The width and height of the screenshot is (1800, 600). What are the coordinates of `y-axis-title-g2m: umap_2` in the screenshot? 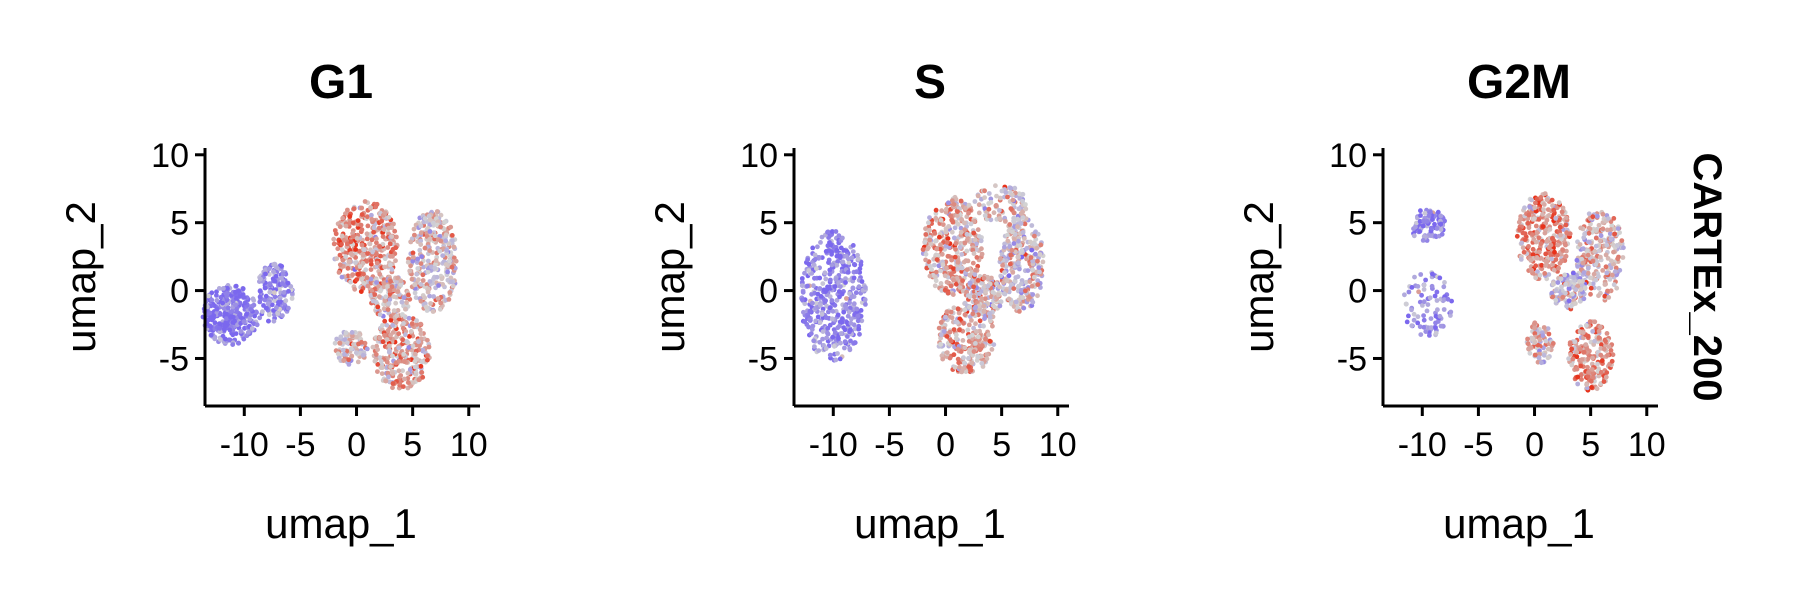 It's located at (1258, 277).